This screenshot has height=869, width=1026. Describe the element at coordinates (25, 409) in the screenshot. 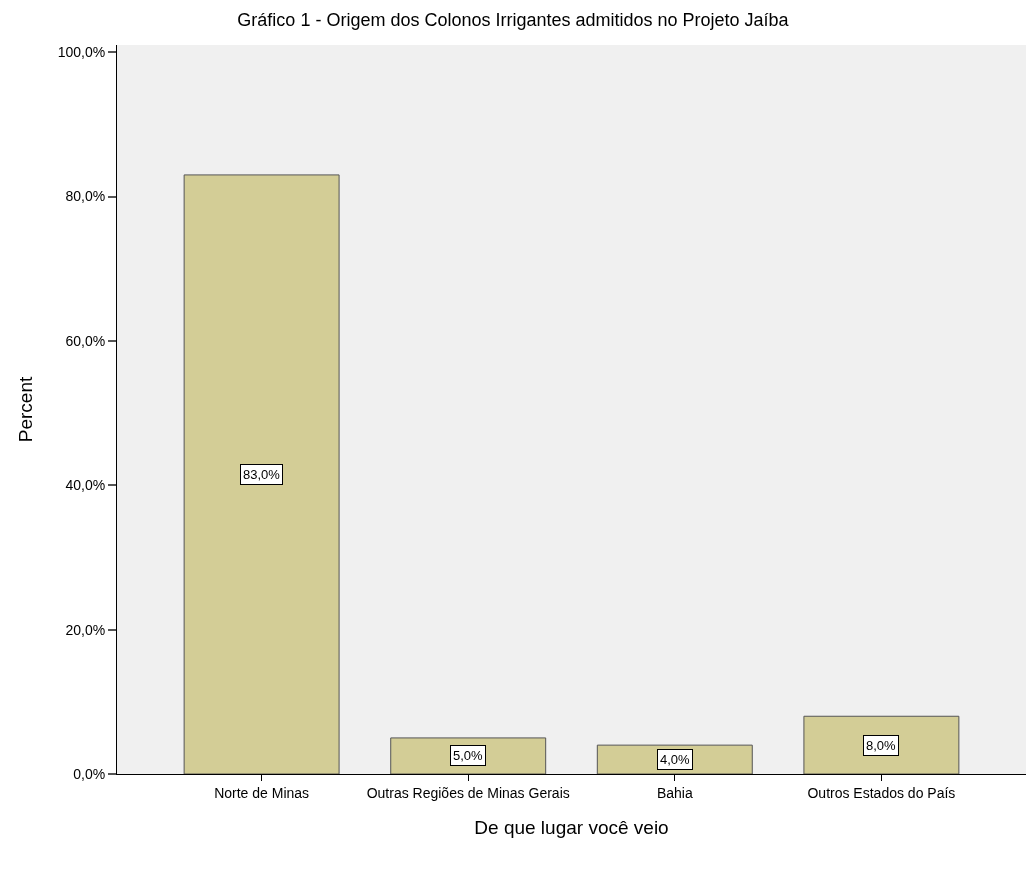

I see `y-axis-title: Percent` at that location.